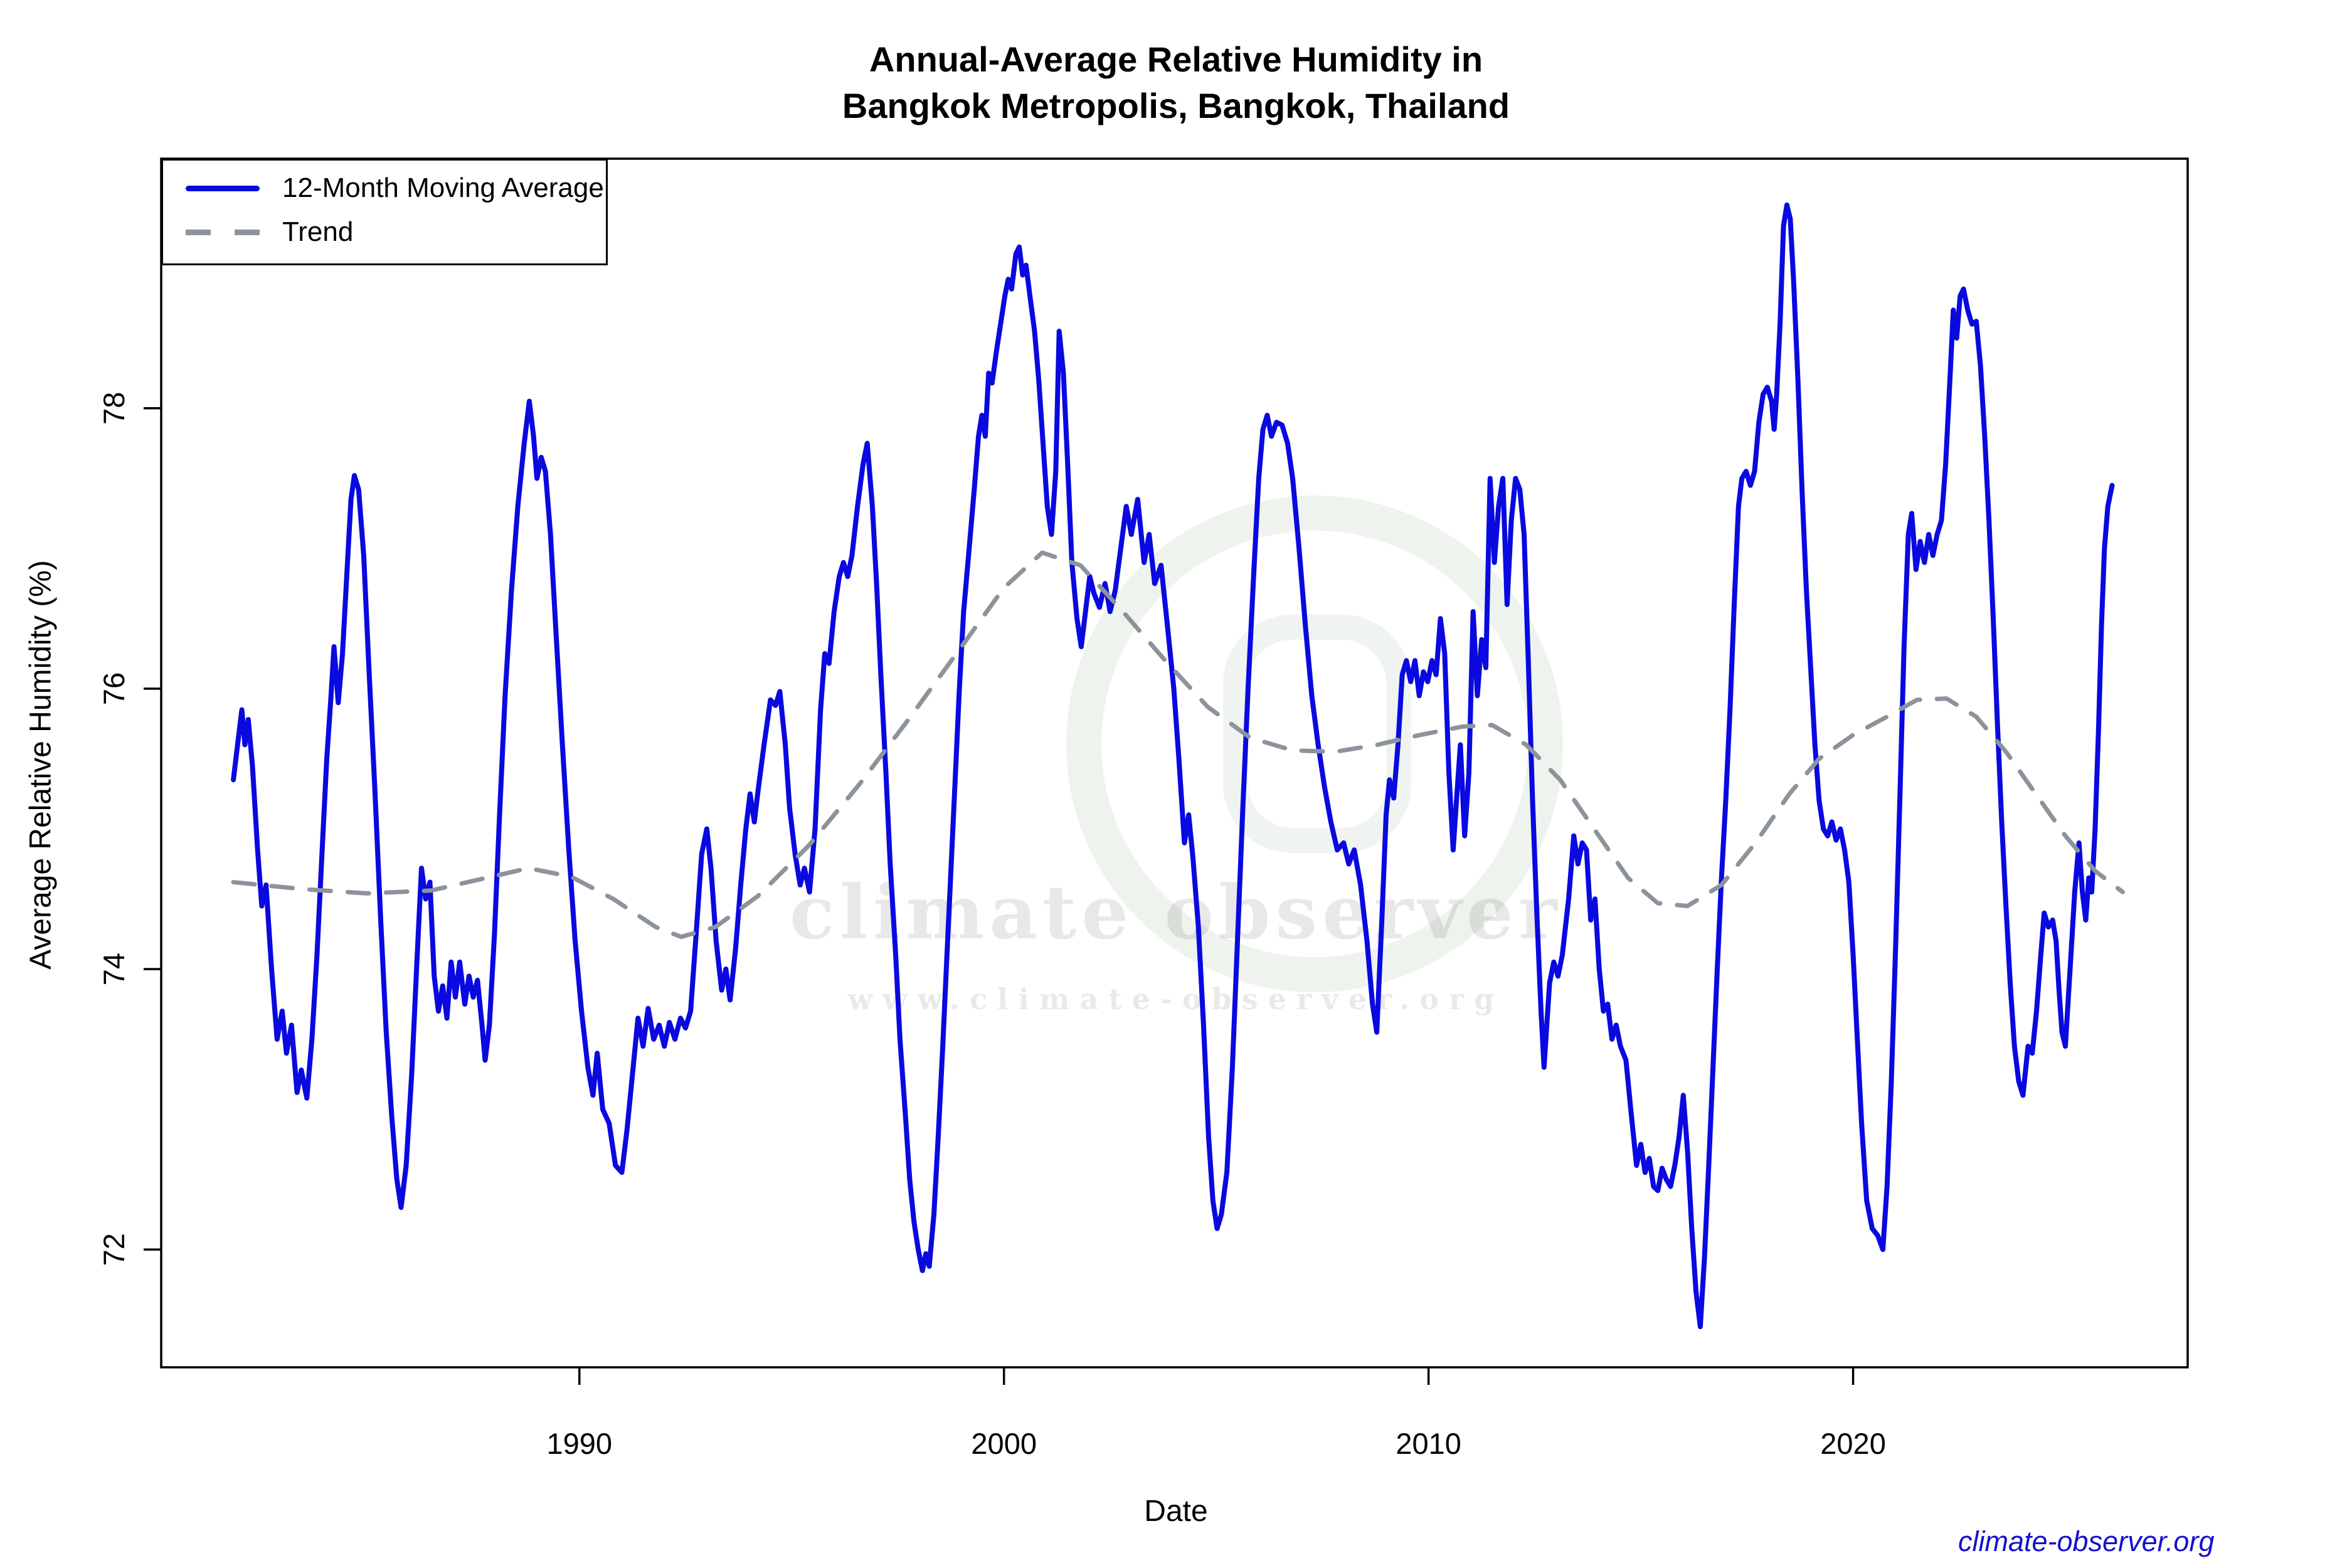 Image resolution: width=2352 pixels, height=1568 pixels. I want to click on legend-line-sample-blue, so click(223, 188).